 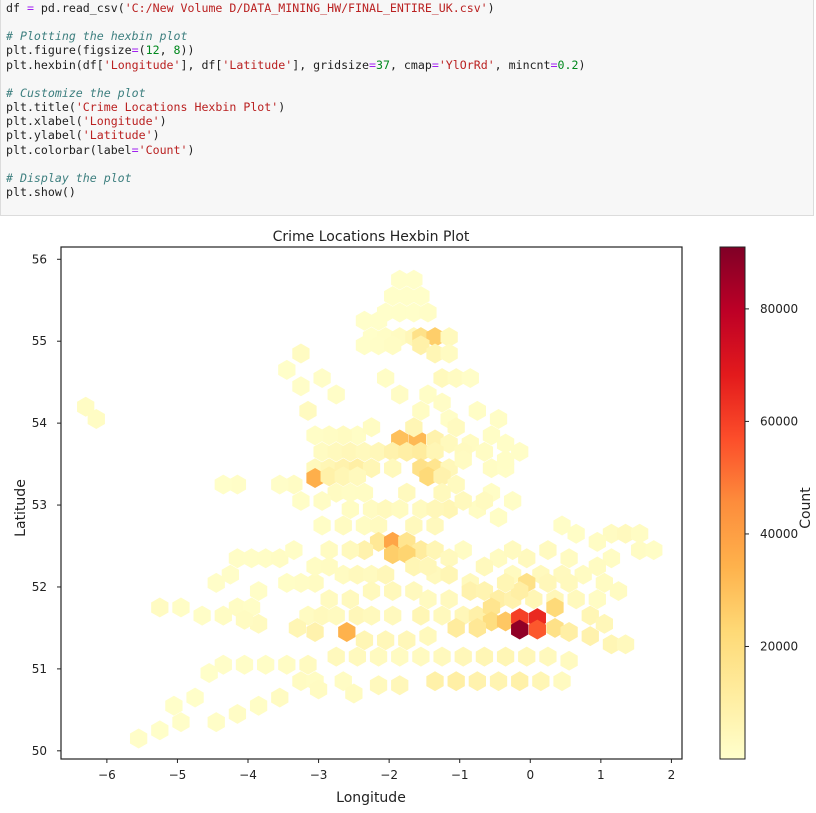 What do you see at coordinates (779, 309) in the screenshot?
I see `colorbar-tick-label: 80000` at bounding box center [779, 309].